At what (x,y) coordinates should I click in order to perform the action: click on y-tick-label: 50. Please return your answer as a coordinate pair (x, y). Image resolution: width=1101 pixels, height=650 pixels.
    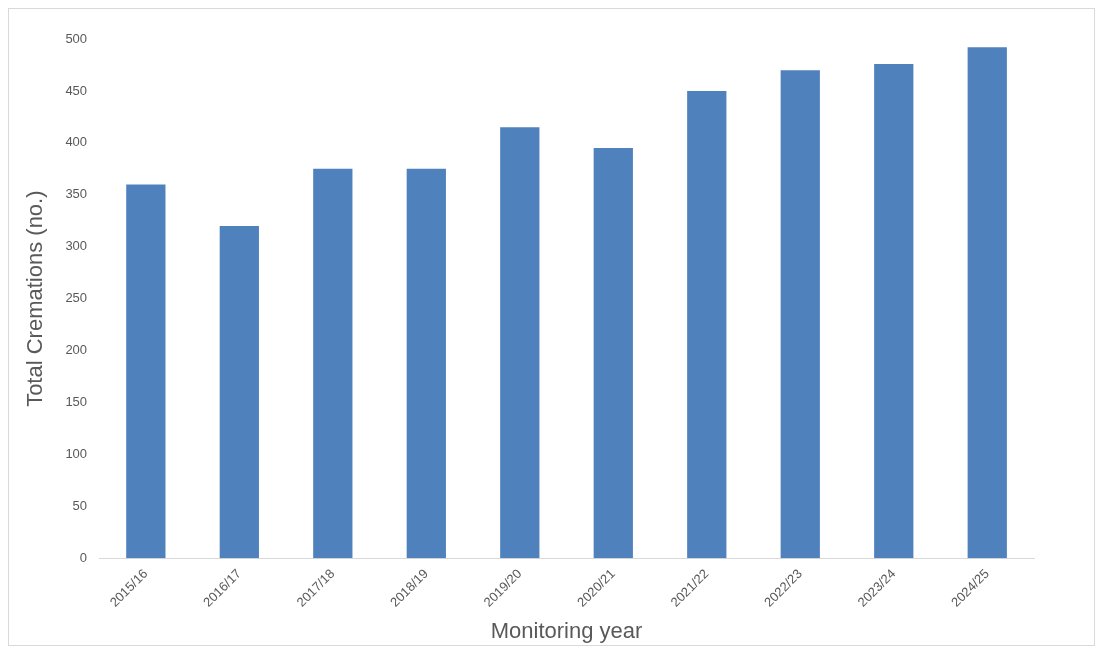
    Looking at the image, I should click on (80, 505).